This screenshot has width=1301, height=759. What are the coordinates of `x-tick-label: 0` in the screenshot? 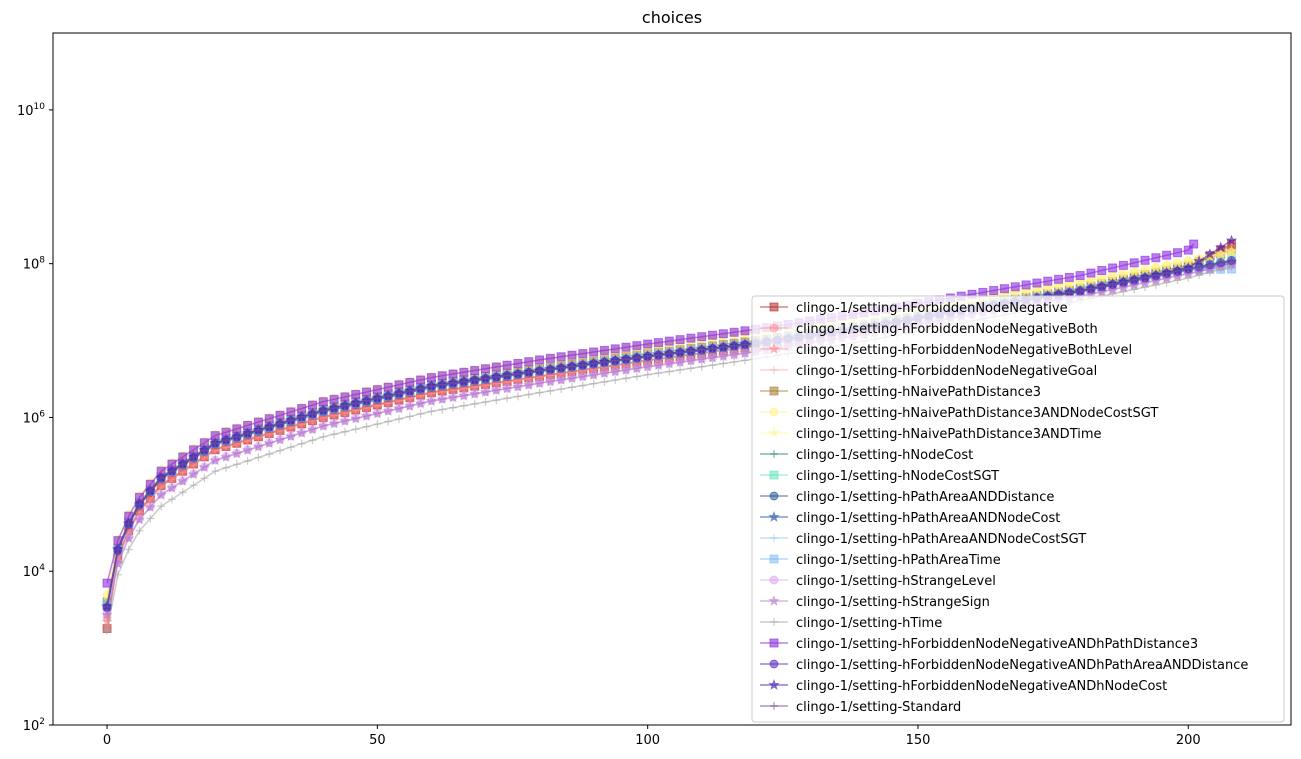 It's located at (107, 740).